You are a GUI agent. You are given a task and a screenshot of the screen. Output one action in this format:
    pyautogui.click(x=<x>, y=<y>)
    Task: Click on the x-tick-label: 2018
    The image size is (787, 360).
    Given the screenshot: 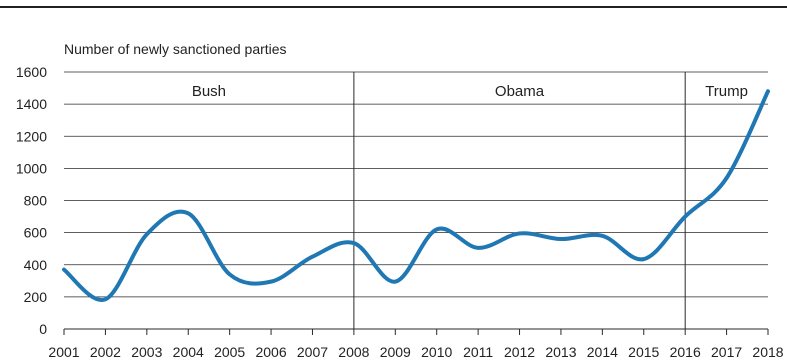 What is the action you would take?
    pyautogui.click(x=767, y=352)
    